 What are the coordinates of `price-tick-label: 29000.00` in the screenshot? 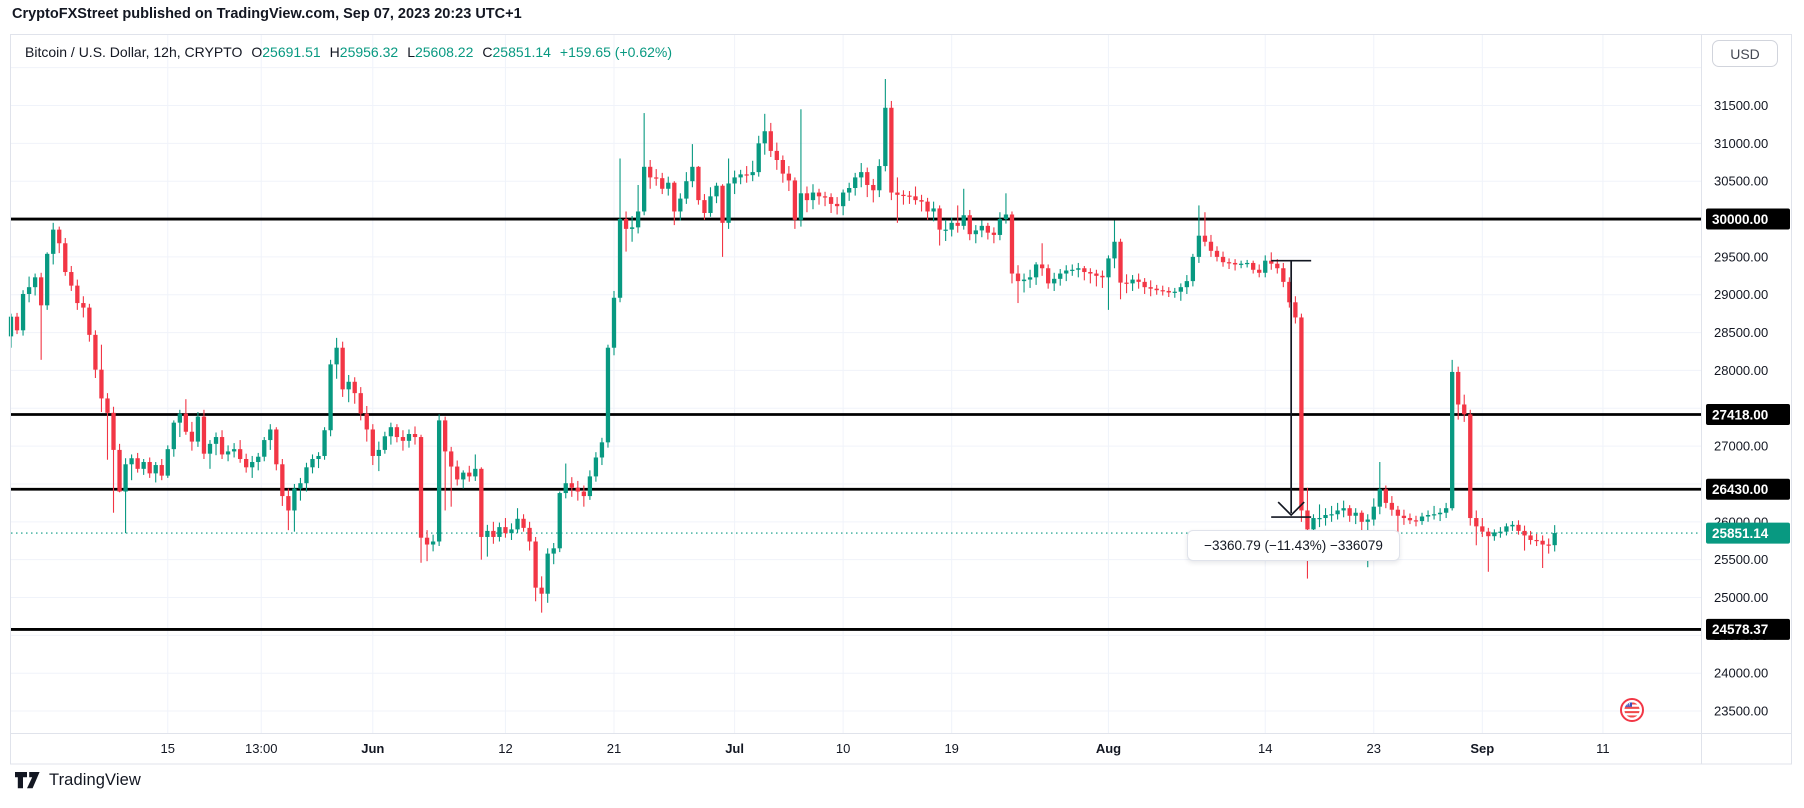 It's located at (1741, 294).